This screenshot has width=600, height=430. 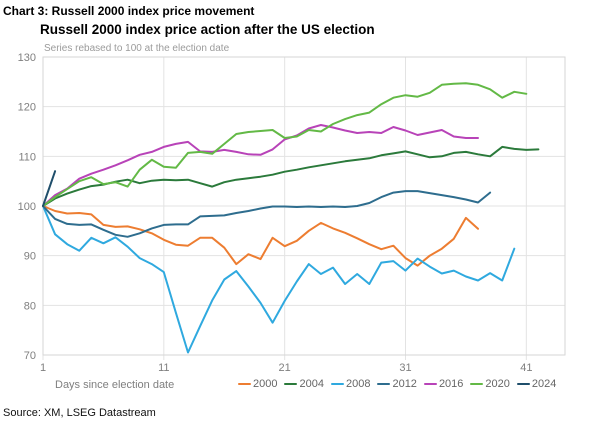 I want to click on y-tick-label: 100, so click(x=27, y=207).